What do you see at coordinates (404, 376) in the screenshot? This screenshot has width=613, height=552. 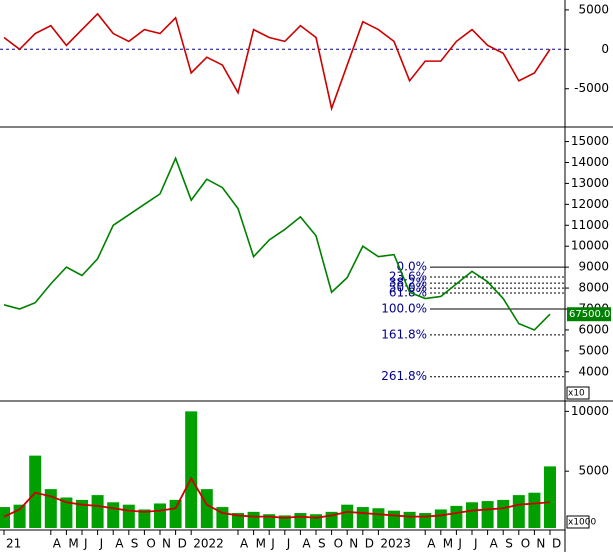 I see `fib-label: 261.8%` at bounding box center [404, 376].